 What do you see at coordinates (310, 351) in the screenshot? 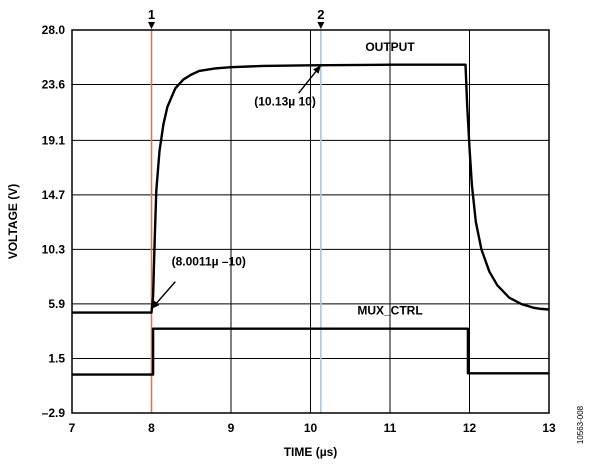
I see `series-line-mux_ctrl` at bounding box center [310, 351].